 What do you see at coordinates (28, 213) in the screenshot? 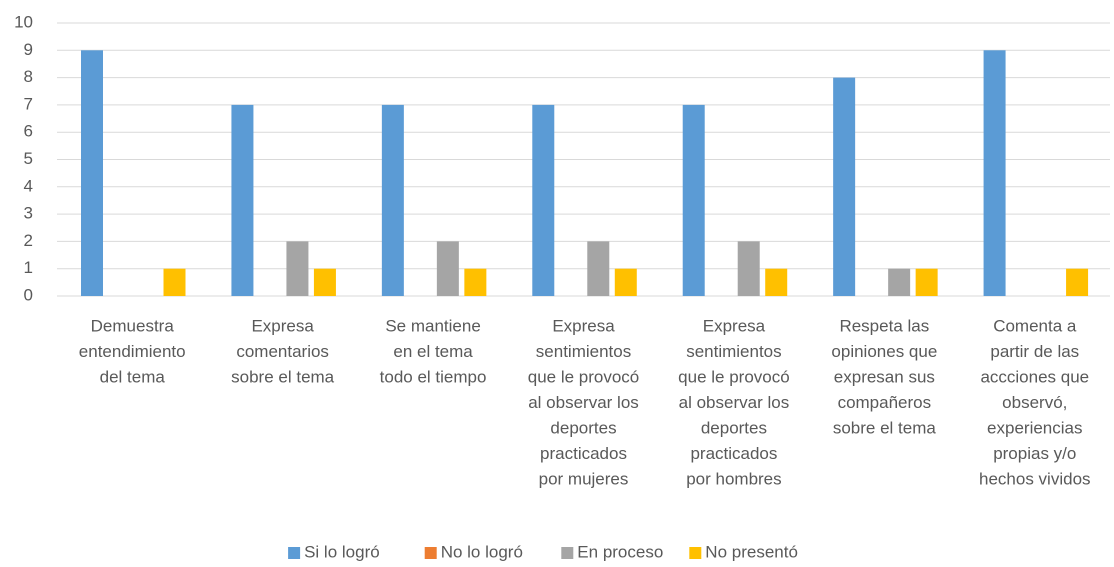
I see `y-tick-label: 3` at bounding box center [28, 213].